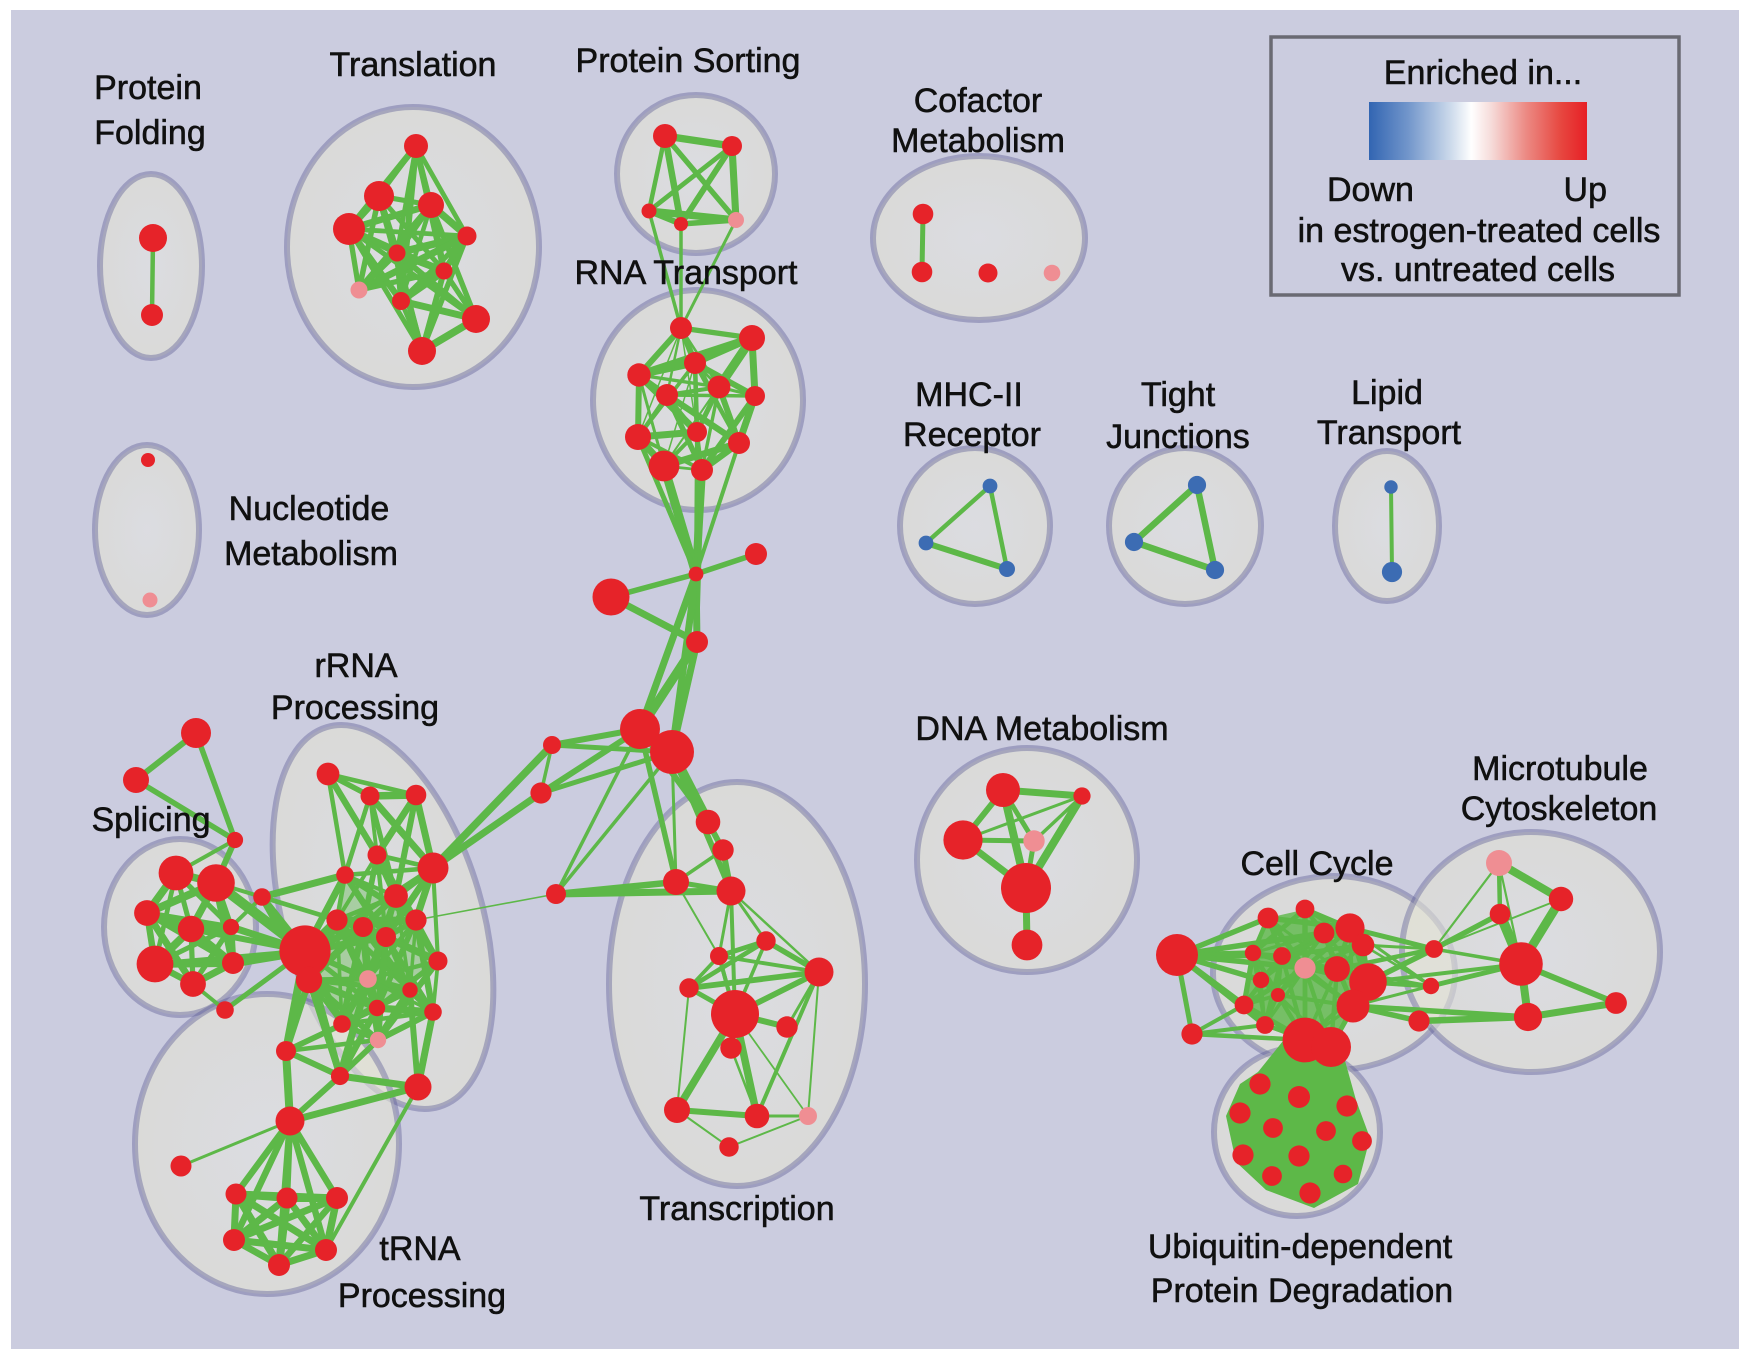 The height and width of the screenshot is (1360, 1750). What do you see at coordinates (309, 509) in the screenshot?
I see `svg-text: Nucleotide` at bounding box center [309, 509].